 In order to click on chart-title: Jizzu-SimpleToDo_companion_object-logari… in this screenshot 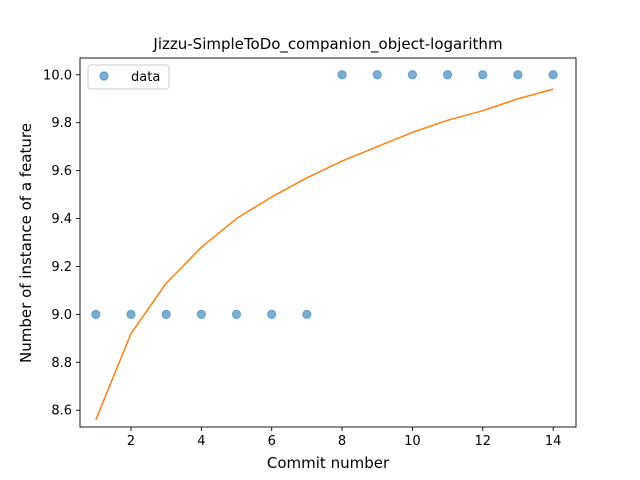, I will do `click(327, 44)`.